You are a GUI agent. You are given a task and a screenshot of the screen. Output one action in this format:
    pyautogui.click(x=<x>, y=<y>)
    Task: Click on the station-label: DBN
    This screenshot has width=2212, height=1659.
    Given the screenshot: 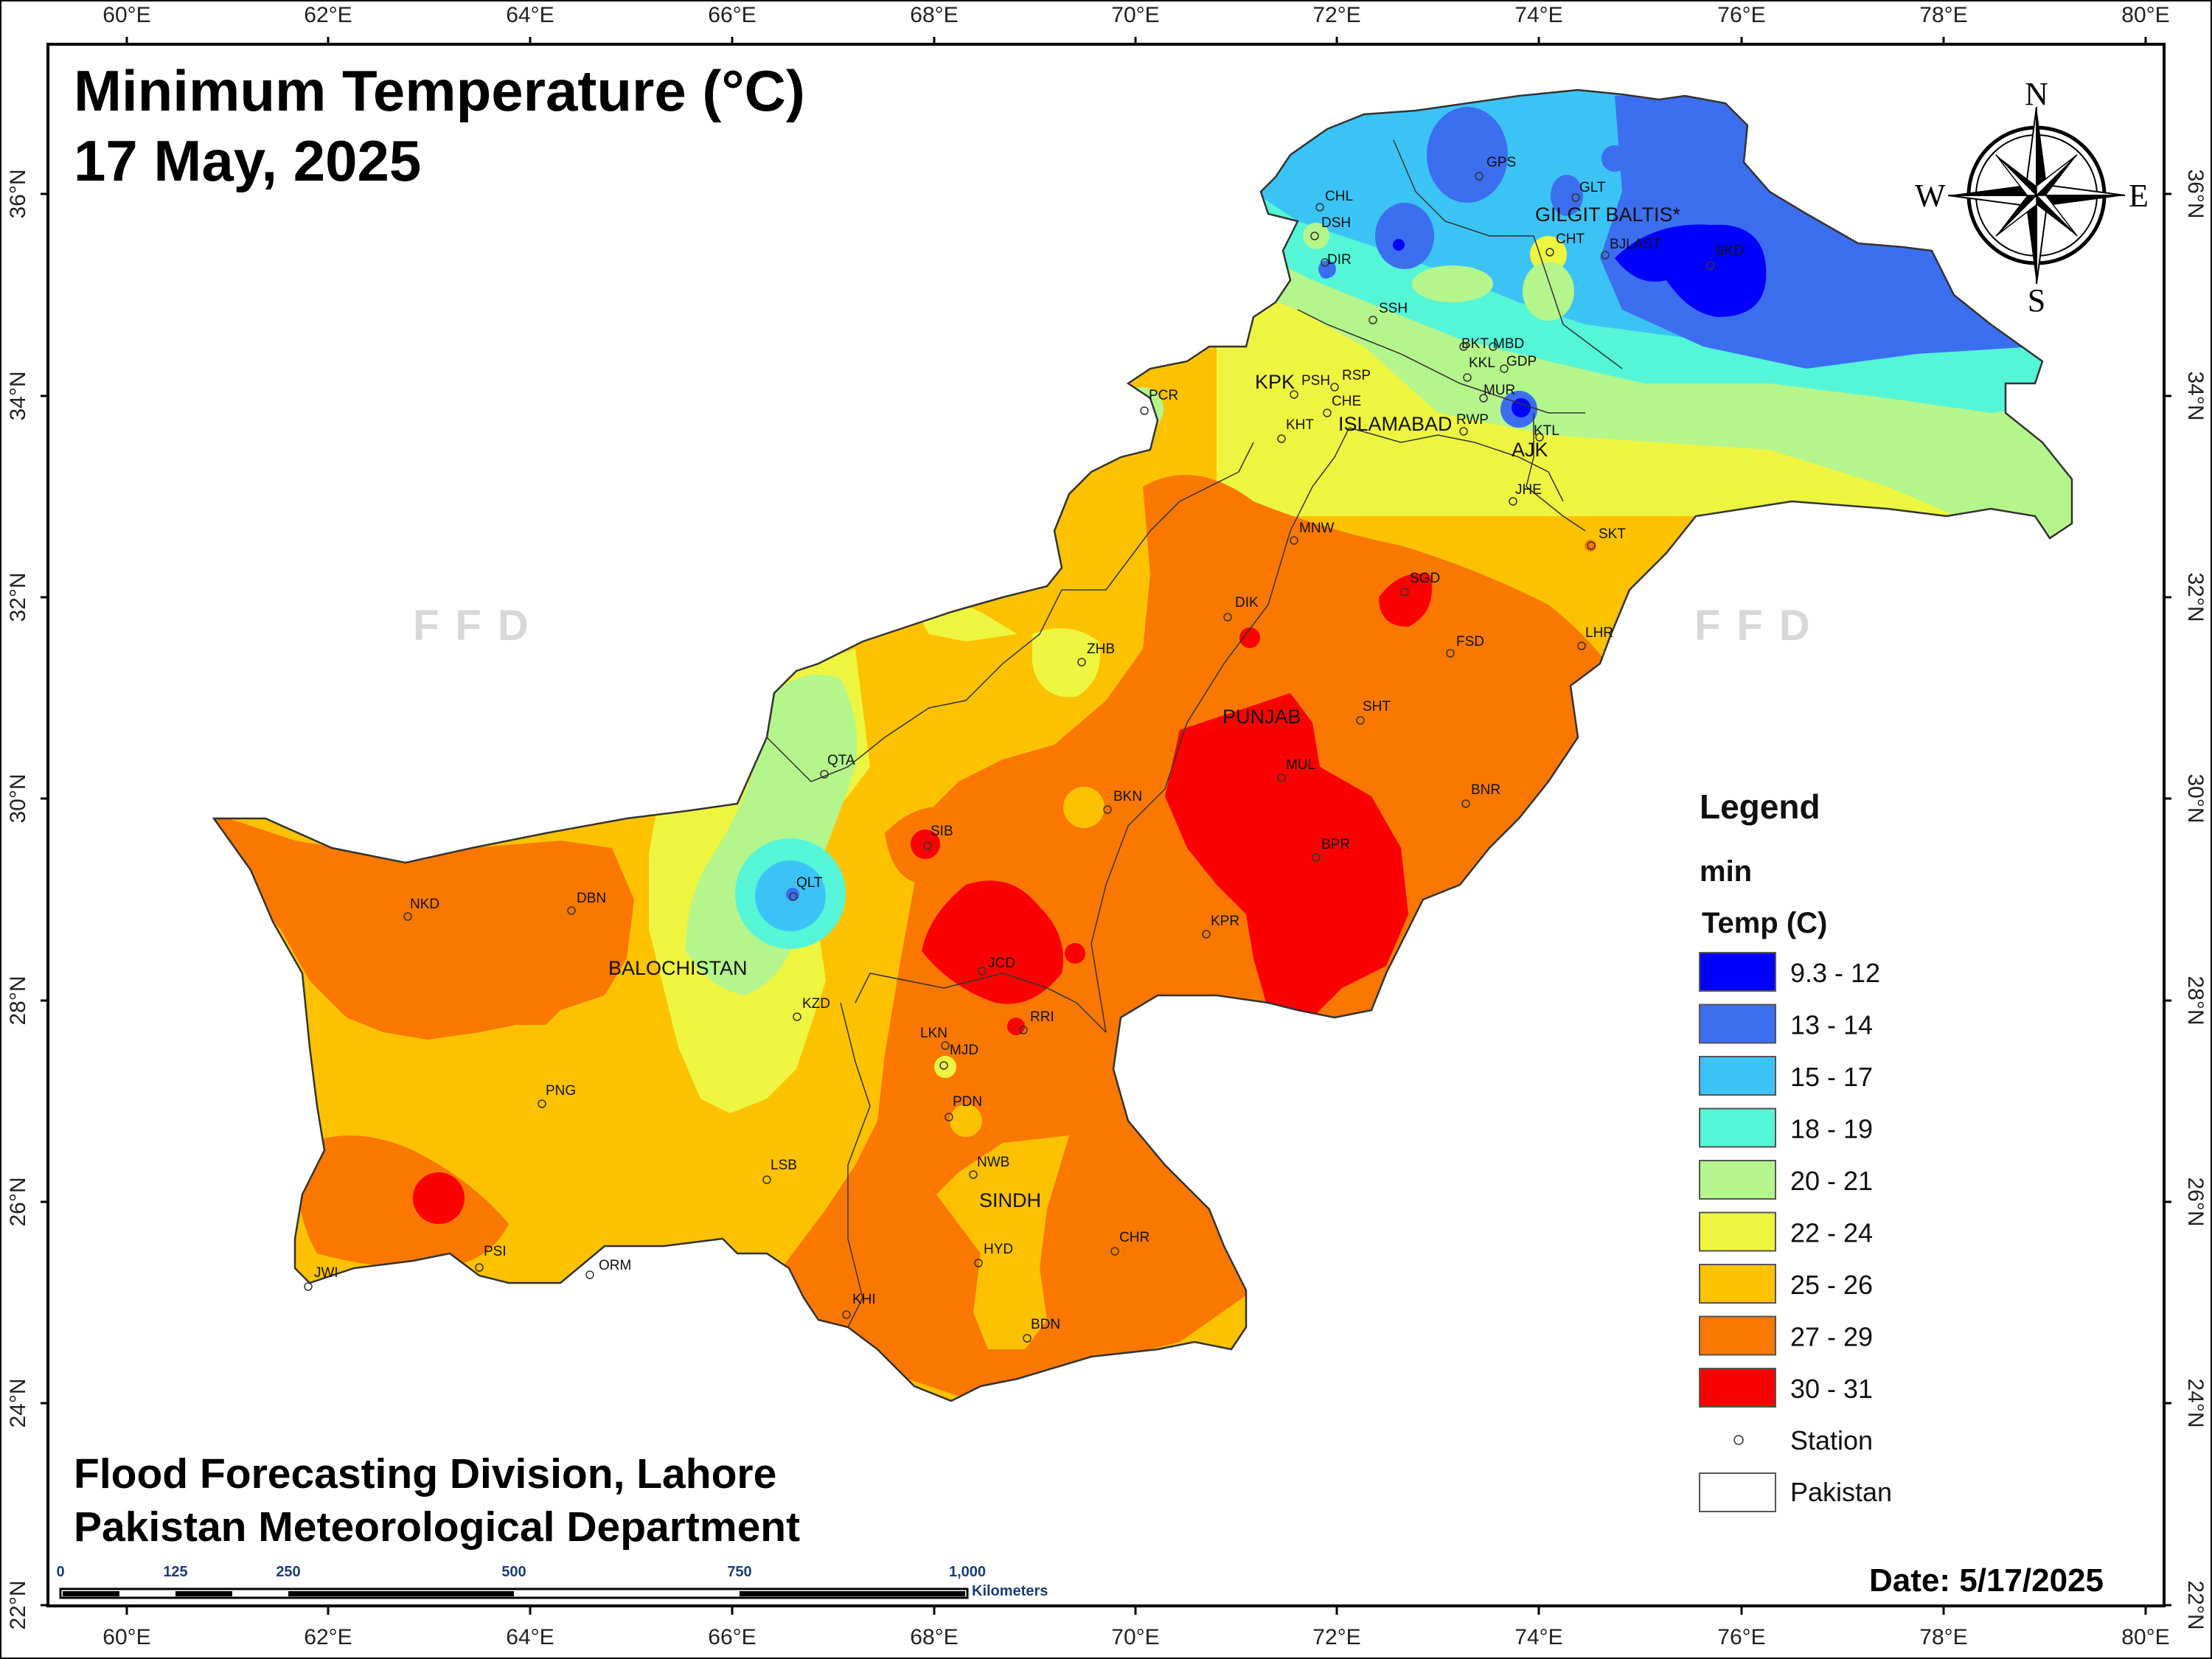 What is the action you would take?
    pyautogui.click(x=591, y=898)
    